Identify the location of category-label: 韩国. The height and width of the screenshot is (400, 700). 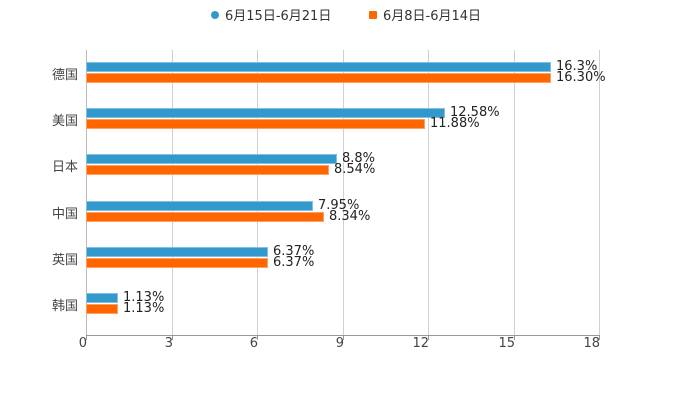
(64, 306).